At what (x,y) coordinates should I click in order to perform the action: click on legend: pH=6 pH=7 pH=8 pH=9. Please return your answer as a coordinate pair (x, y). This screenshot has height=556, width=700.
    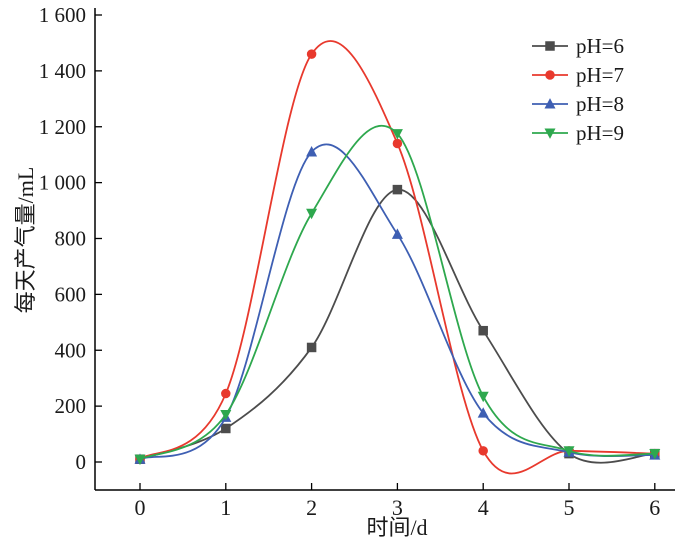
    Looking at the image, I should click on (578, 89).